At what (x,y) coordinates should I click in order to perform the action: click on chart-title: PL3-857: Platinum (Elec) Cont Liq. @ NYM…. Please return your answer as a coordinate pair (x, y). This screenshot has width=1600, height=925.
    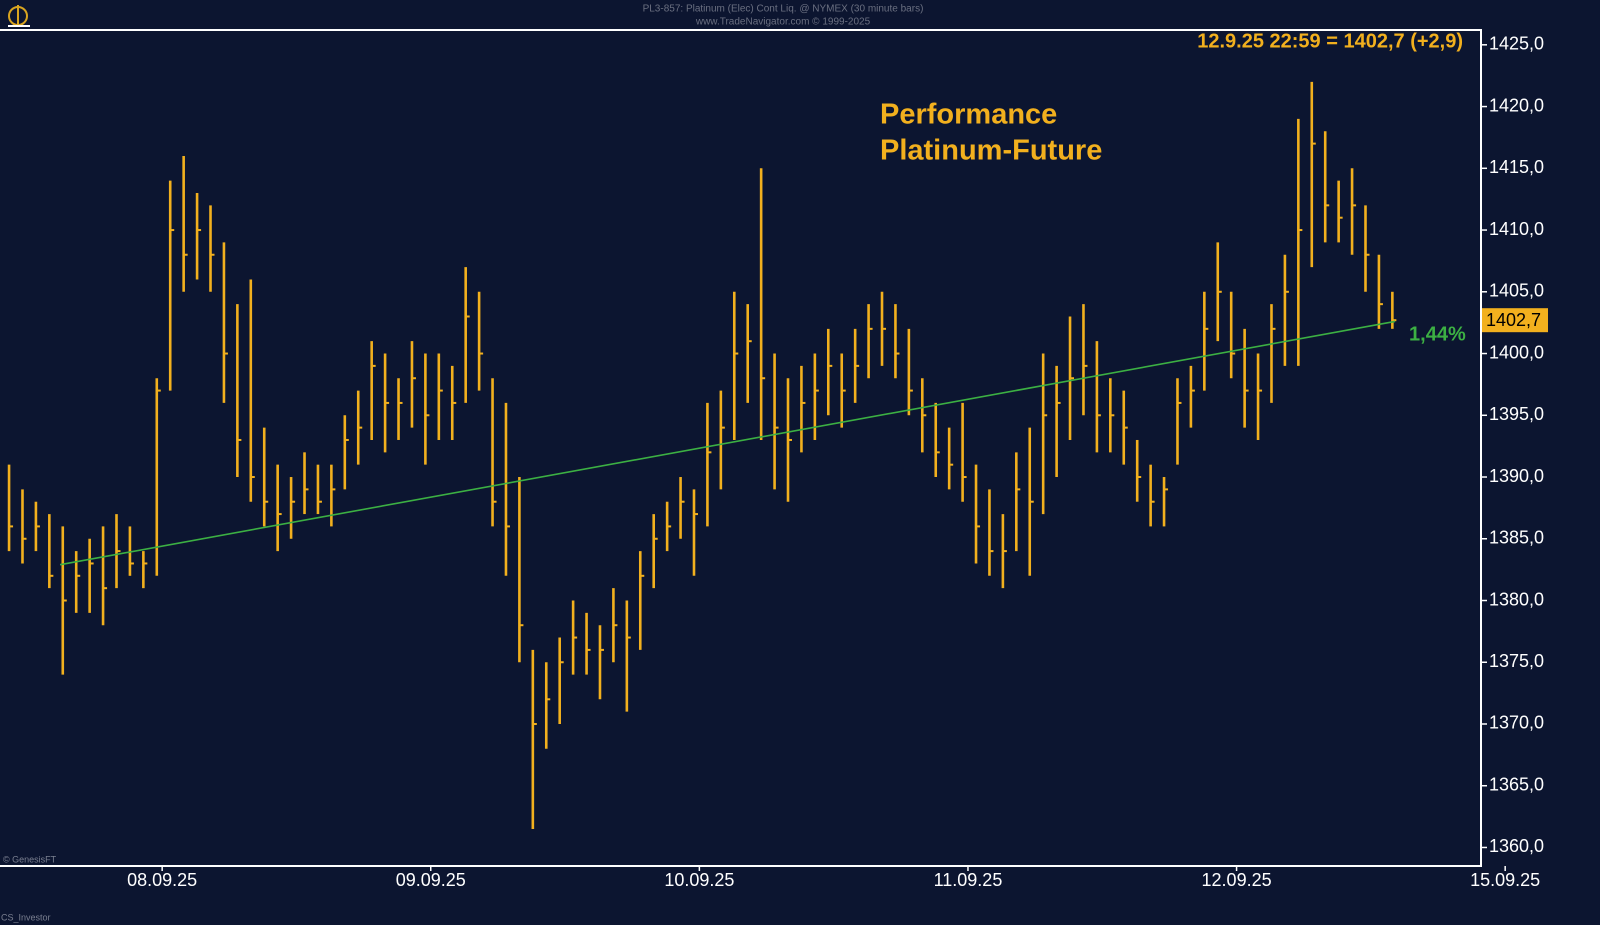
    Looking at the image, I should click on (783, 9).